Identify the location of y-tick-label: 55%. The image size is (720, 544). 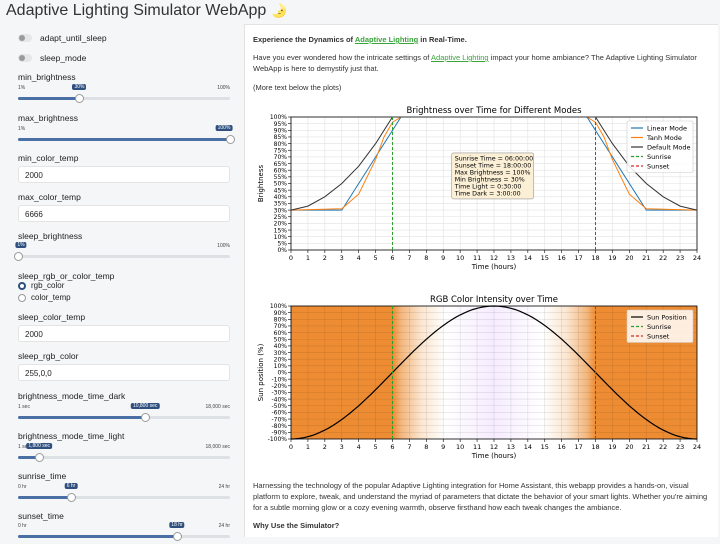
(281, 177).